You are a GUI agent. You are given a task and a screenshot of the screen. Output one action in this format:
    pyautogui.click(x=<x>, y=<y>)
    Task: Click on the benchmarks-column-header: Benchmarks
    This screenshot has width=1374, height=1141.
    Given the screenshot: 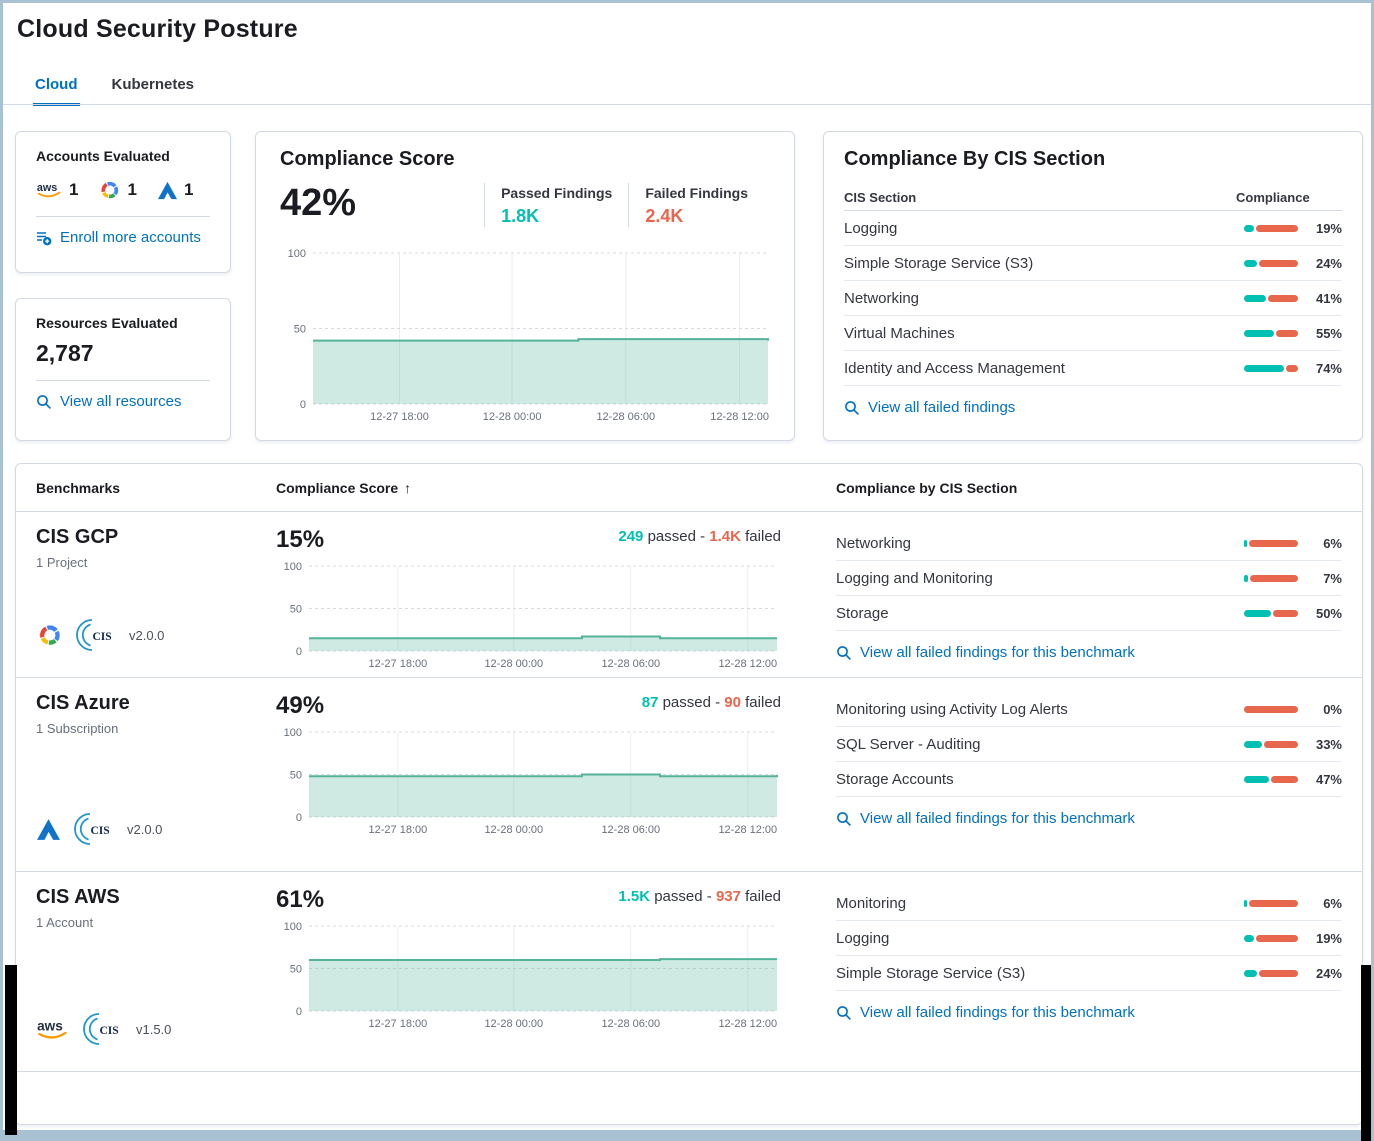 What is the action you would take?
    pyautogui.click(x=78, y=488)
    